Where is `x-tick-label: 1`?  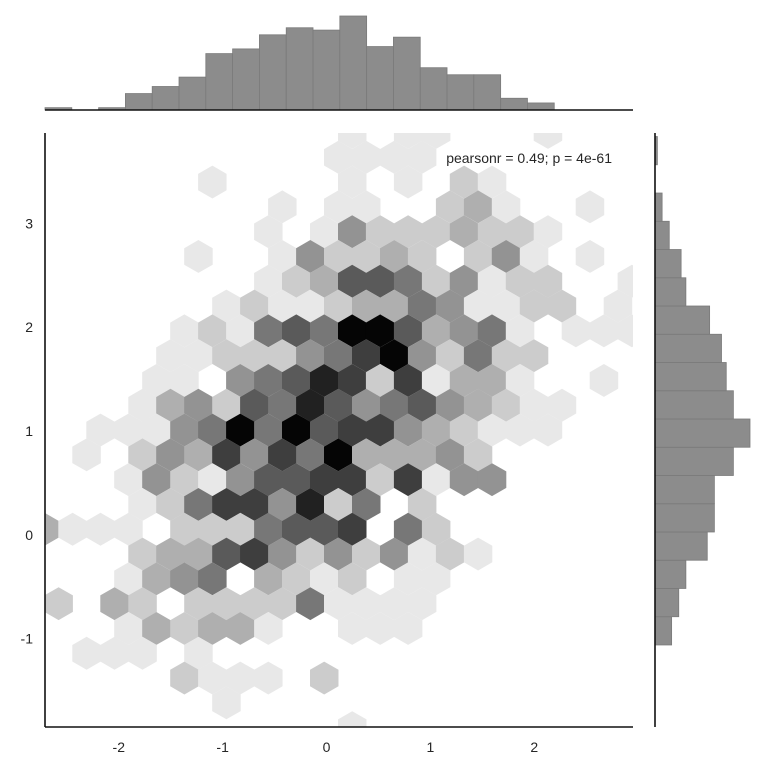 x-tick-label: 1 is located at coordinates (431, 747).